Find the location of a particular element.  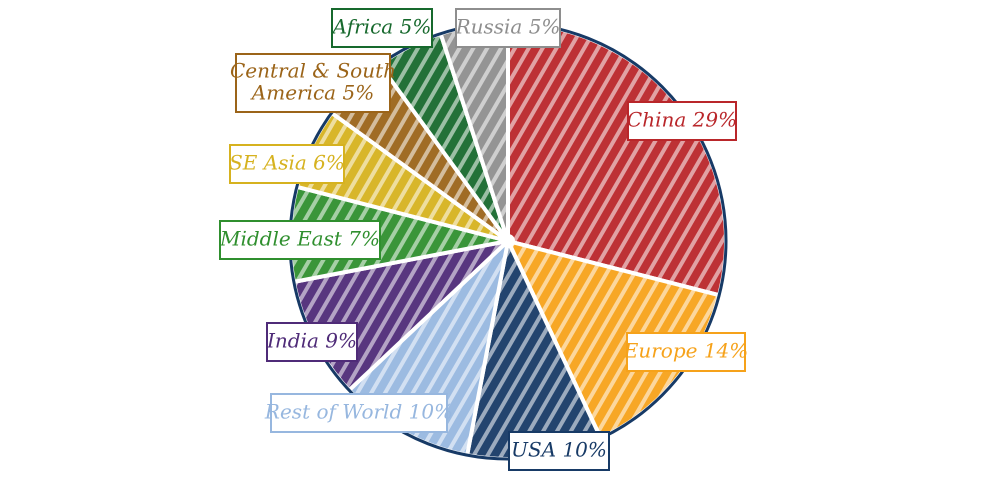

pie-label-text: China 29% is located at coordinates (682, 120).